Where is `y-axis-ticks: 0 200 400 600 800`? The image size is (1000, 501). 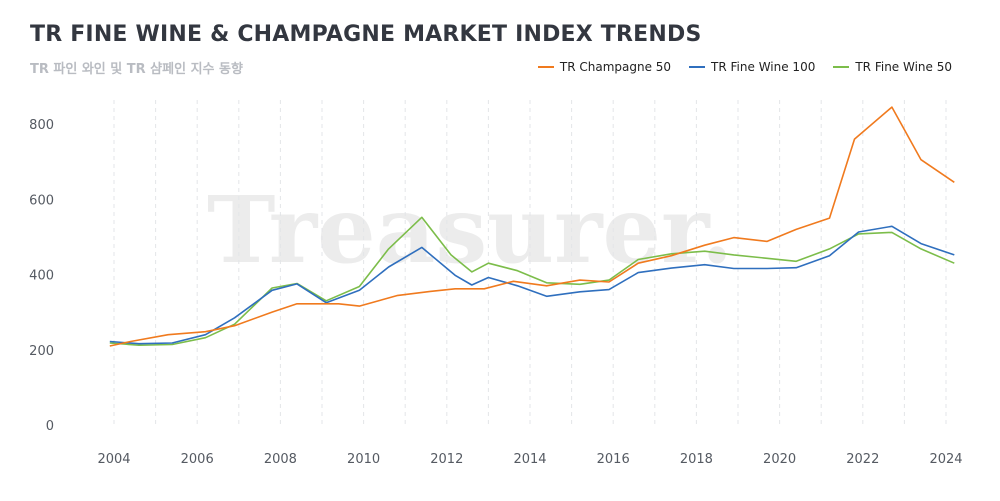
y-axis-ticks: 0 200 400 600 800 is located at coordinates (41, 276).